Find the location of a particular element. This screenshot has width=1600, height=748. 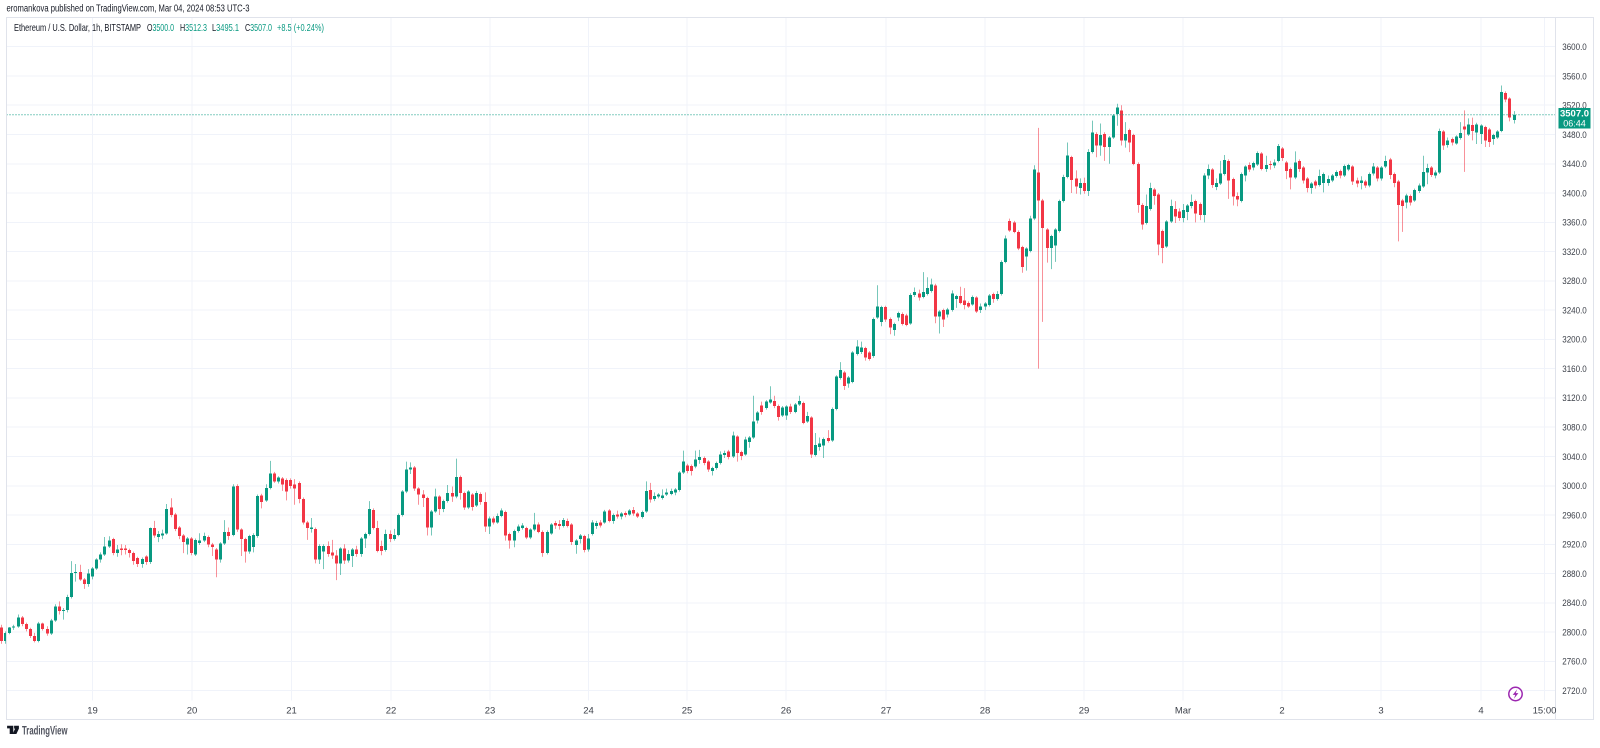

svg-text: 3440.0 is located at coordinates (1574, 164).